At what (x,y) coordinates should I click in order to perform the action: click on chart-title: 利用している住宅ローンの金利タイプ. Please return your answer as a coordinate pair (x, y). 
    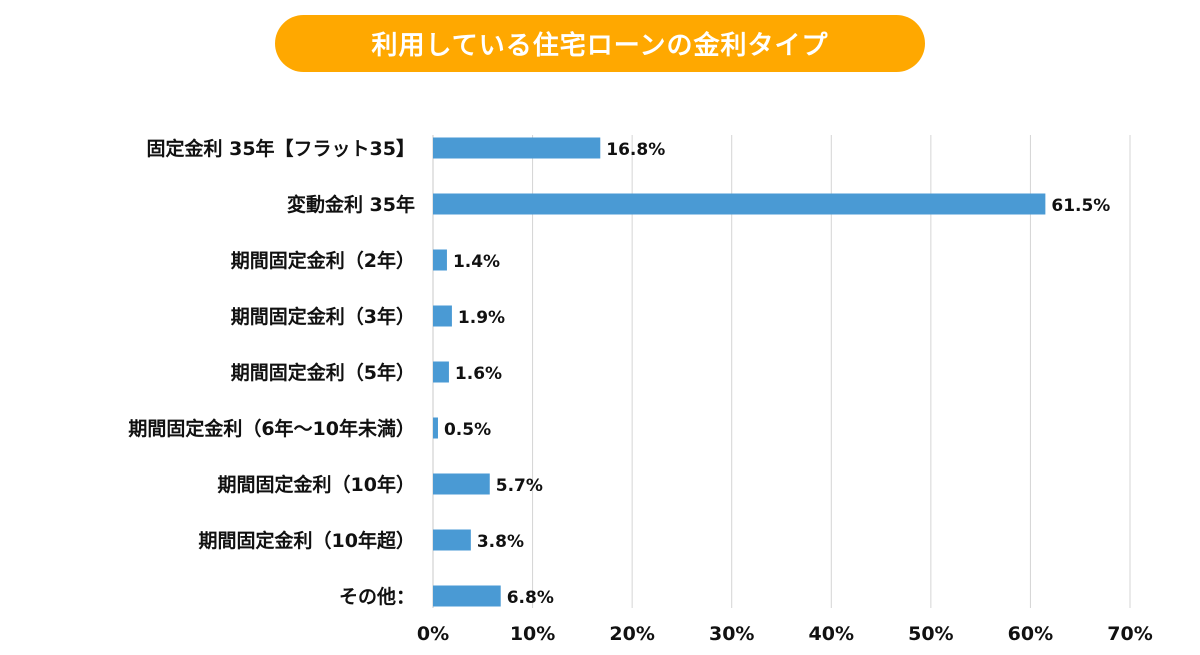
    Looking at the image, I should click on (600, 43).